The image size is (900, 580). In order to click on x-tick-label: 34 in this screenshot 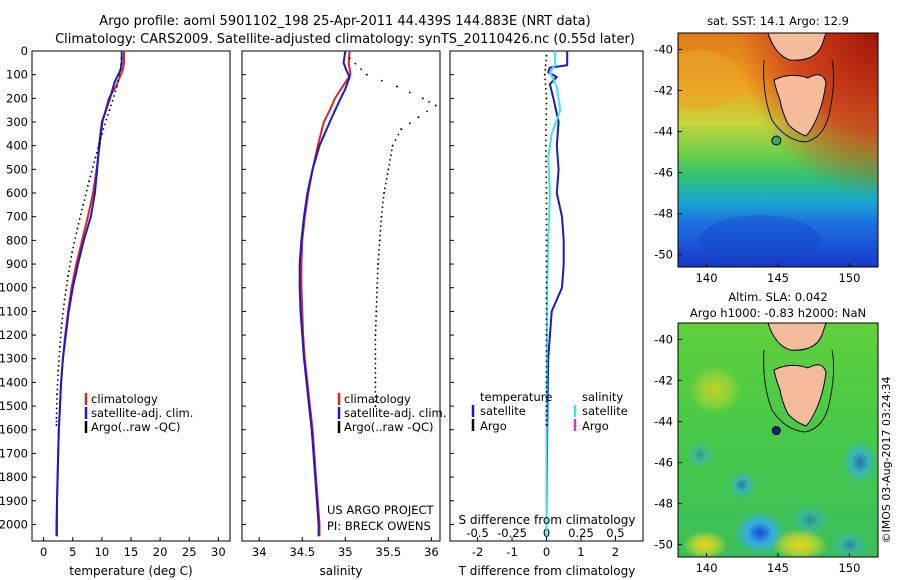, I will do `click(259, 552)`.